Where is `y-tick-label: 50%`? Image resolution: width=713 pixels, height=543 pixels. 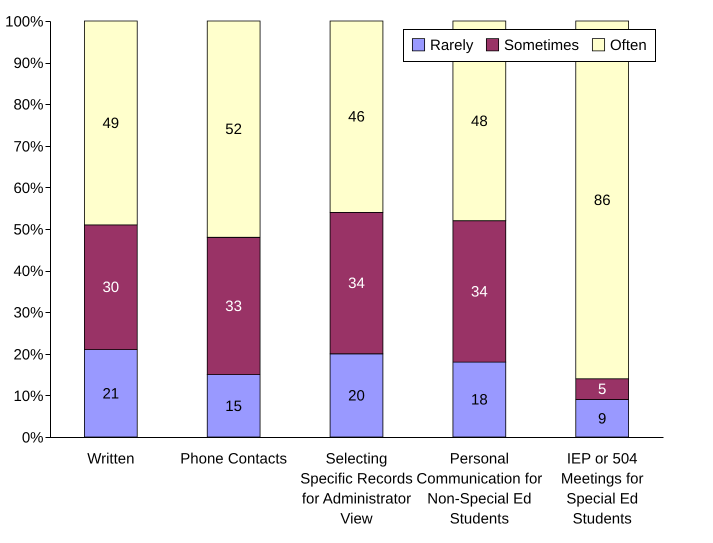 y-tick-label: 50% is located at coordinates (28, 230).